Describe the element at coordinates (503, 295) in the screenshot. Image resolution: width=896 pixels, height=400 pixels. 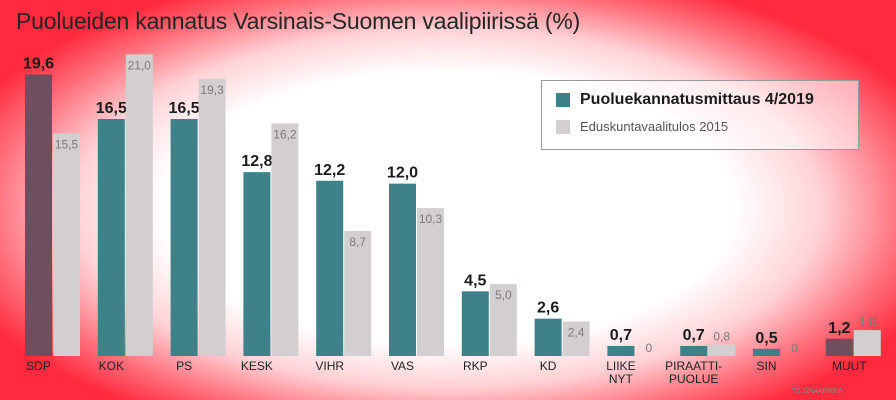
I see `value-label-2015-rkp: 5,0` at that location.